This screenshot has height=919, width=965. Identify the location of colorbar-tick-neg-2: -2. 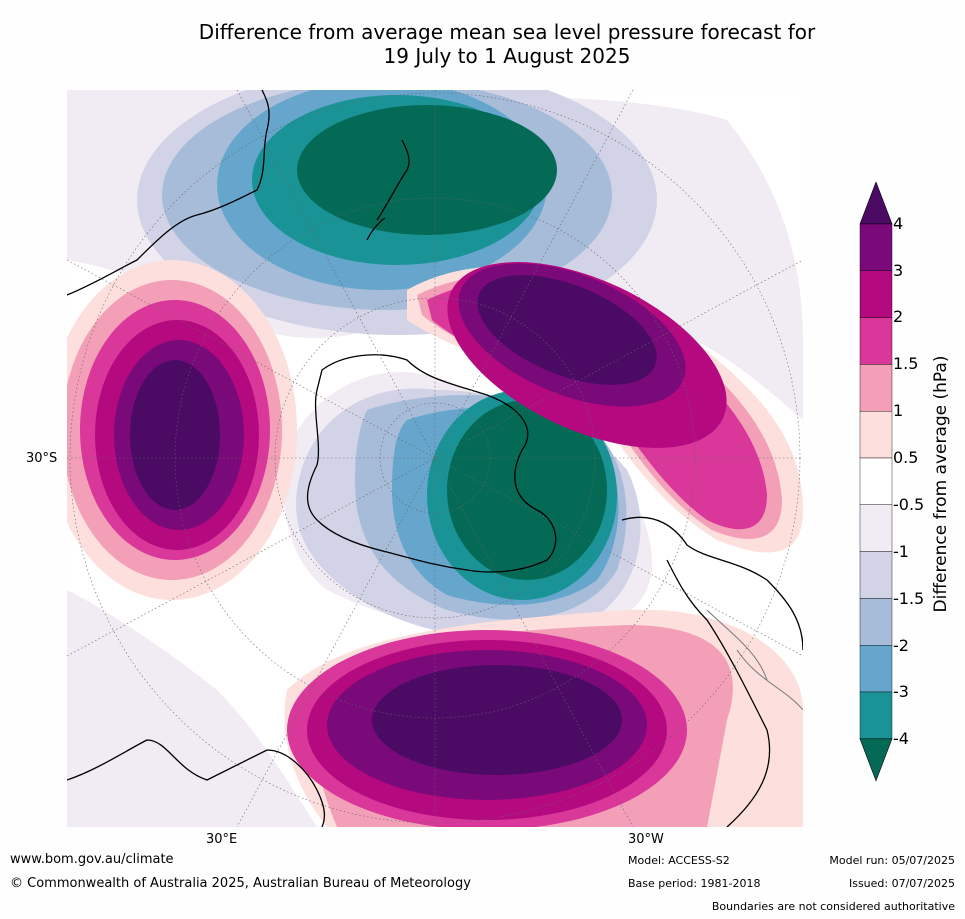
(901, 645).